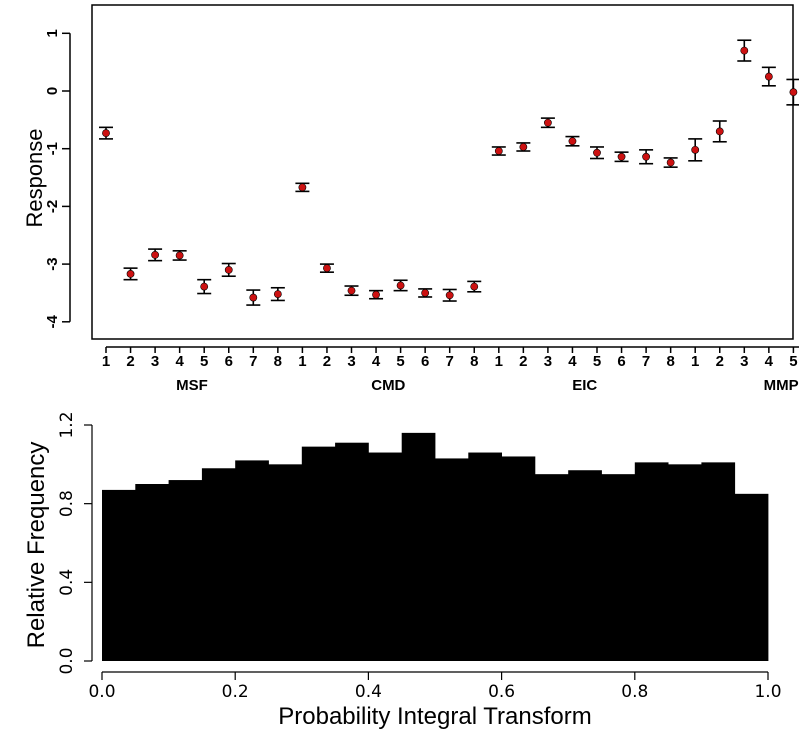 This screenshot has height=731, width=799. What do you see at coordinates (388, 385) in the screenshot?
I see `group-label: CMD` at bounding box center [388, 385].